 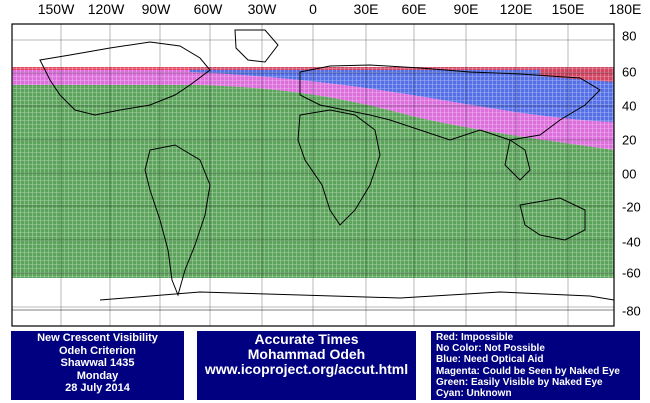 I want to click on lat-label: -60, so click(x=631, y=273).